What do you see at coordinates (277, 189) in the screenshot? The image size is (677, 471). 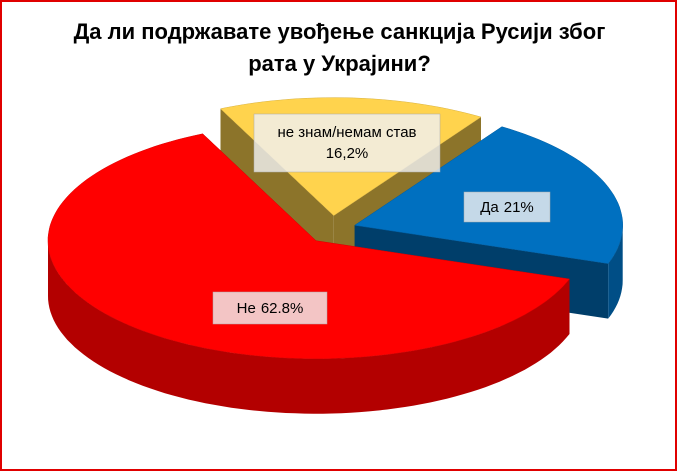 I see `slice-side` at bounding box center [277, 189].